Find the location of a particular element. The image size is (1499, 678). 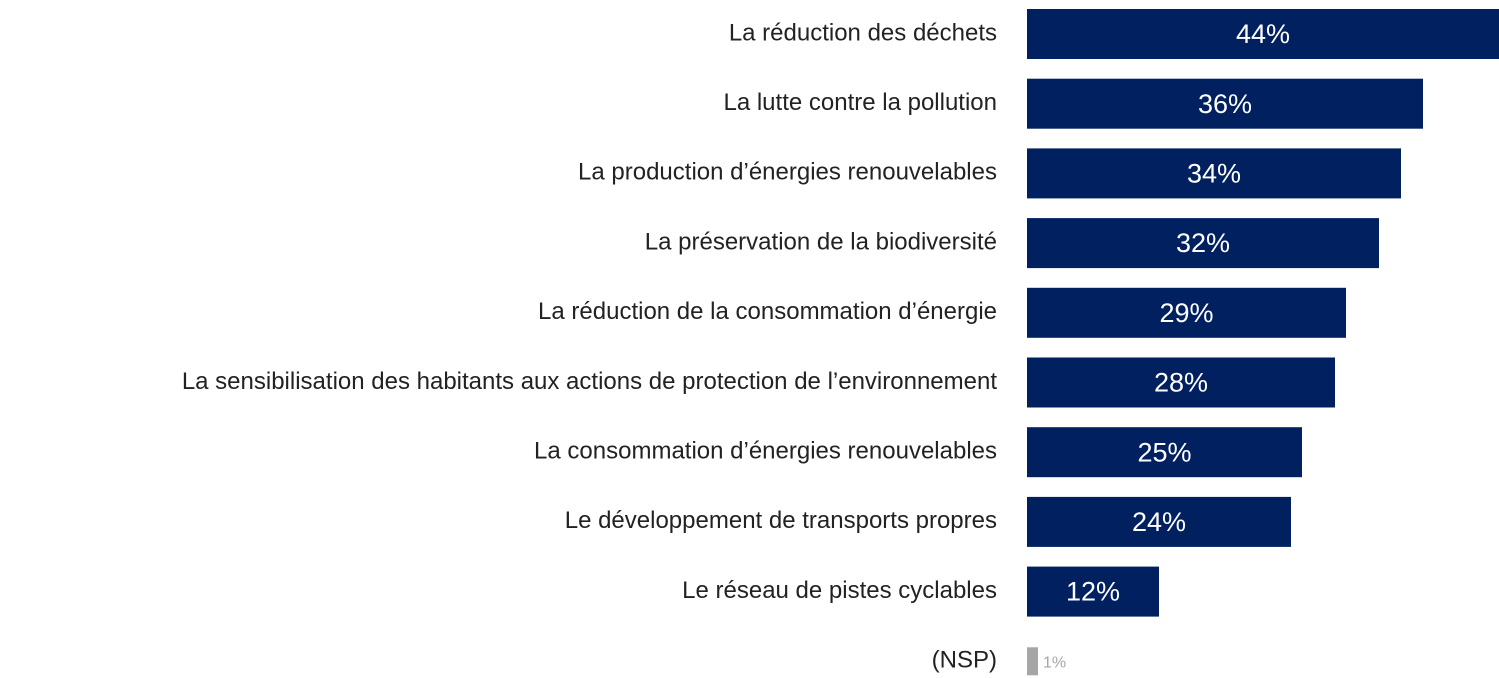

category-label: La production d’énergies renouvelables is located at coordinates (787, 172).